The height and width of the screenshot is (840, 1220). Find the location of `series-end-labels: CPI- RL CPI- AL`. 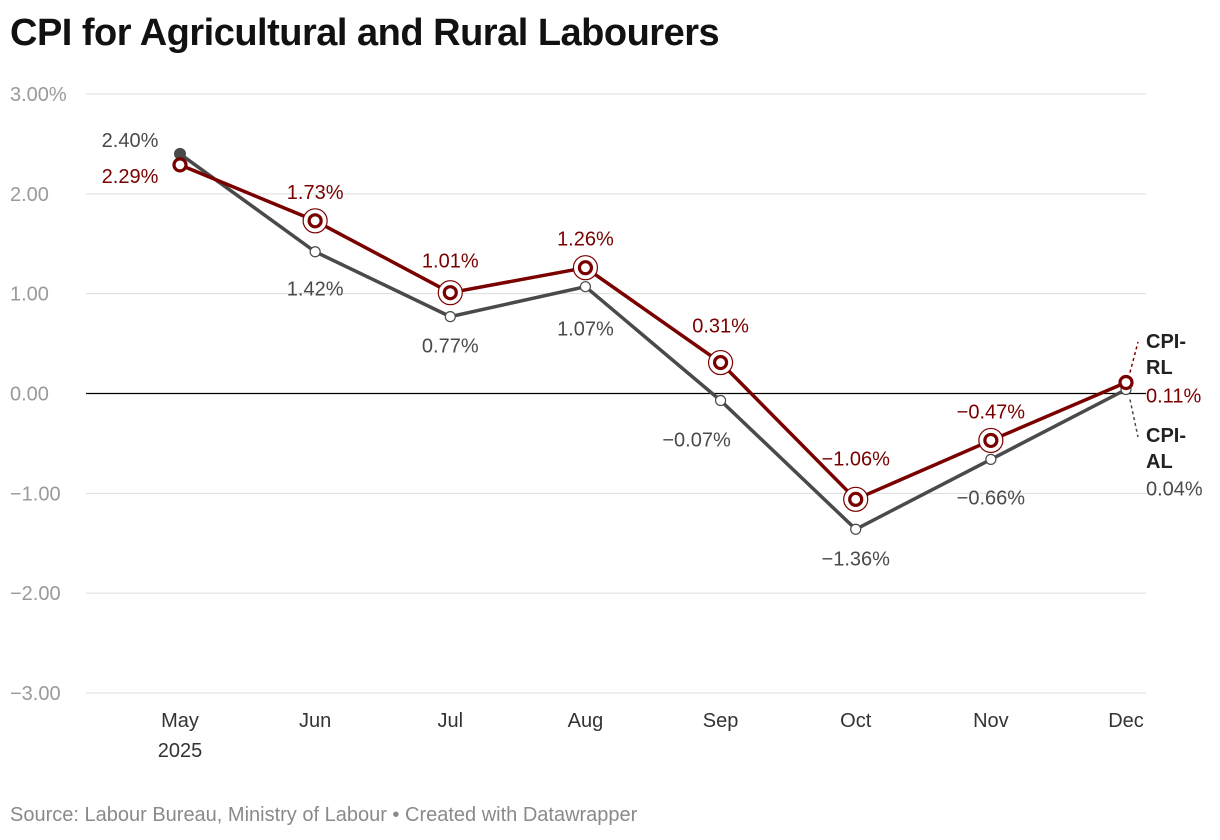

series-end-labels: CPI- RL CPI- AL is located at coordinates (1157, 402).